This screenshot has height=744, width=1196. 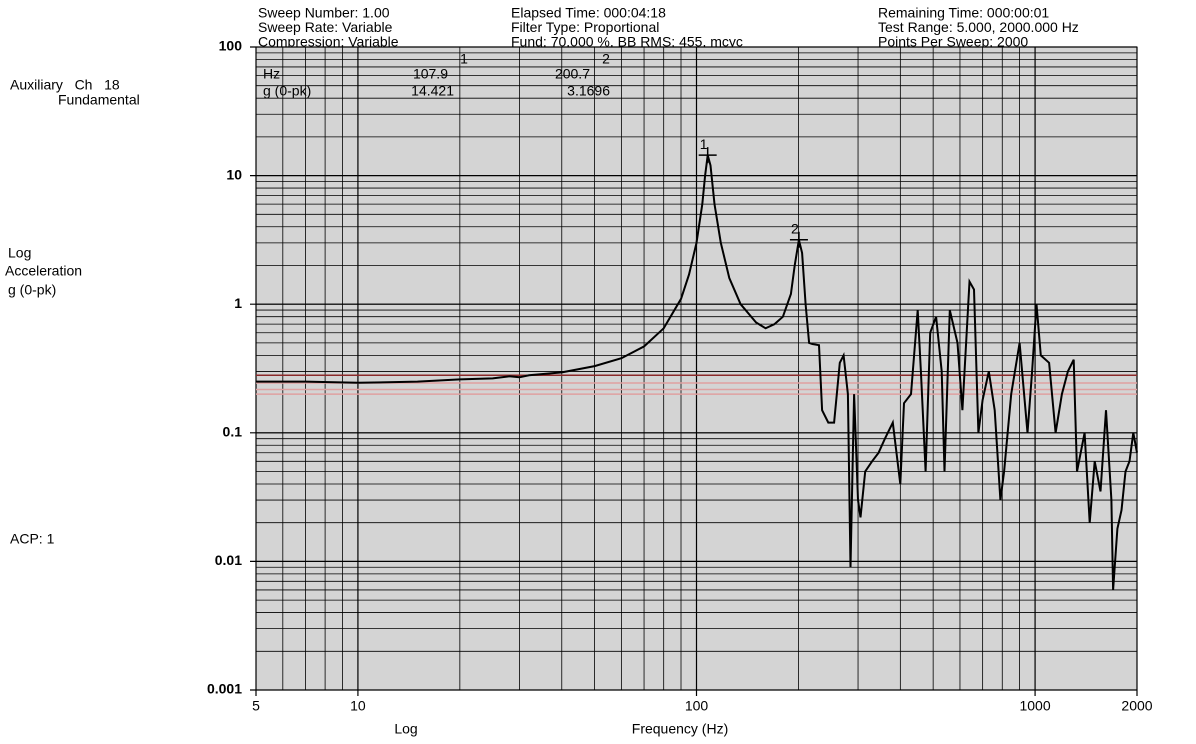 I want to click on readout-label: Hz, so click(x=271, y=74).